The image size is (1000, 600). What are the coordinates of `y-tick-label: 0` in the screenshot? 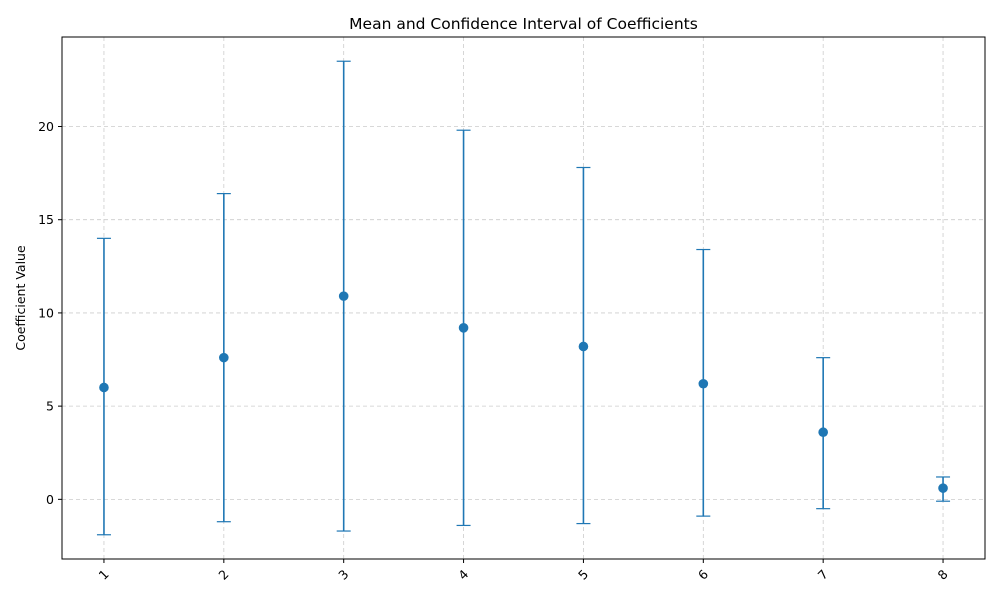 It's located at (50, 499).